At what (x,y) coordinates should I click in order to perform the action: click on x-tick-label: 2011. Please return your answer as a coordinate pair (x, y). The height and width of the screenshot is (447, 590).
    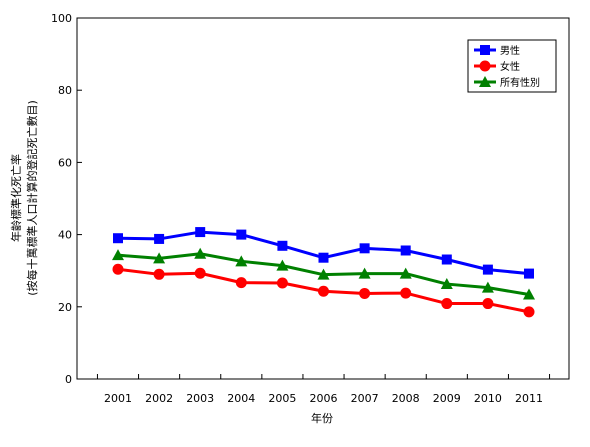
    Looking at the image, I should click on (529, 398).